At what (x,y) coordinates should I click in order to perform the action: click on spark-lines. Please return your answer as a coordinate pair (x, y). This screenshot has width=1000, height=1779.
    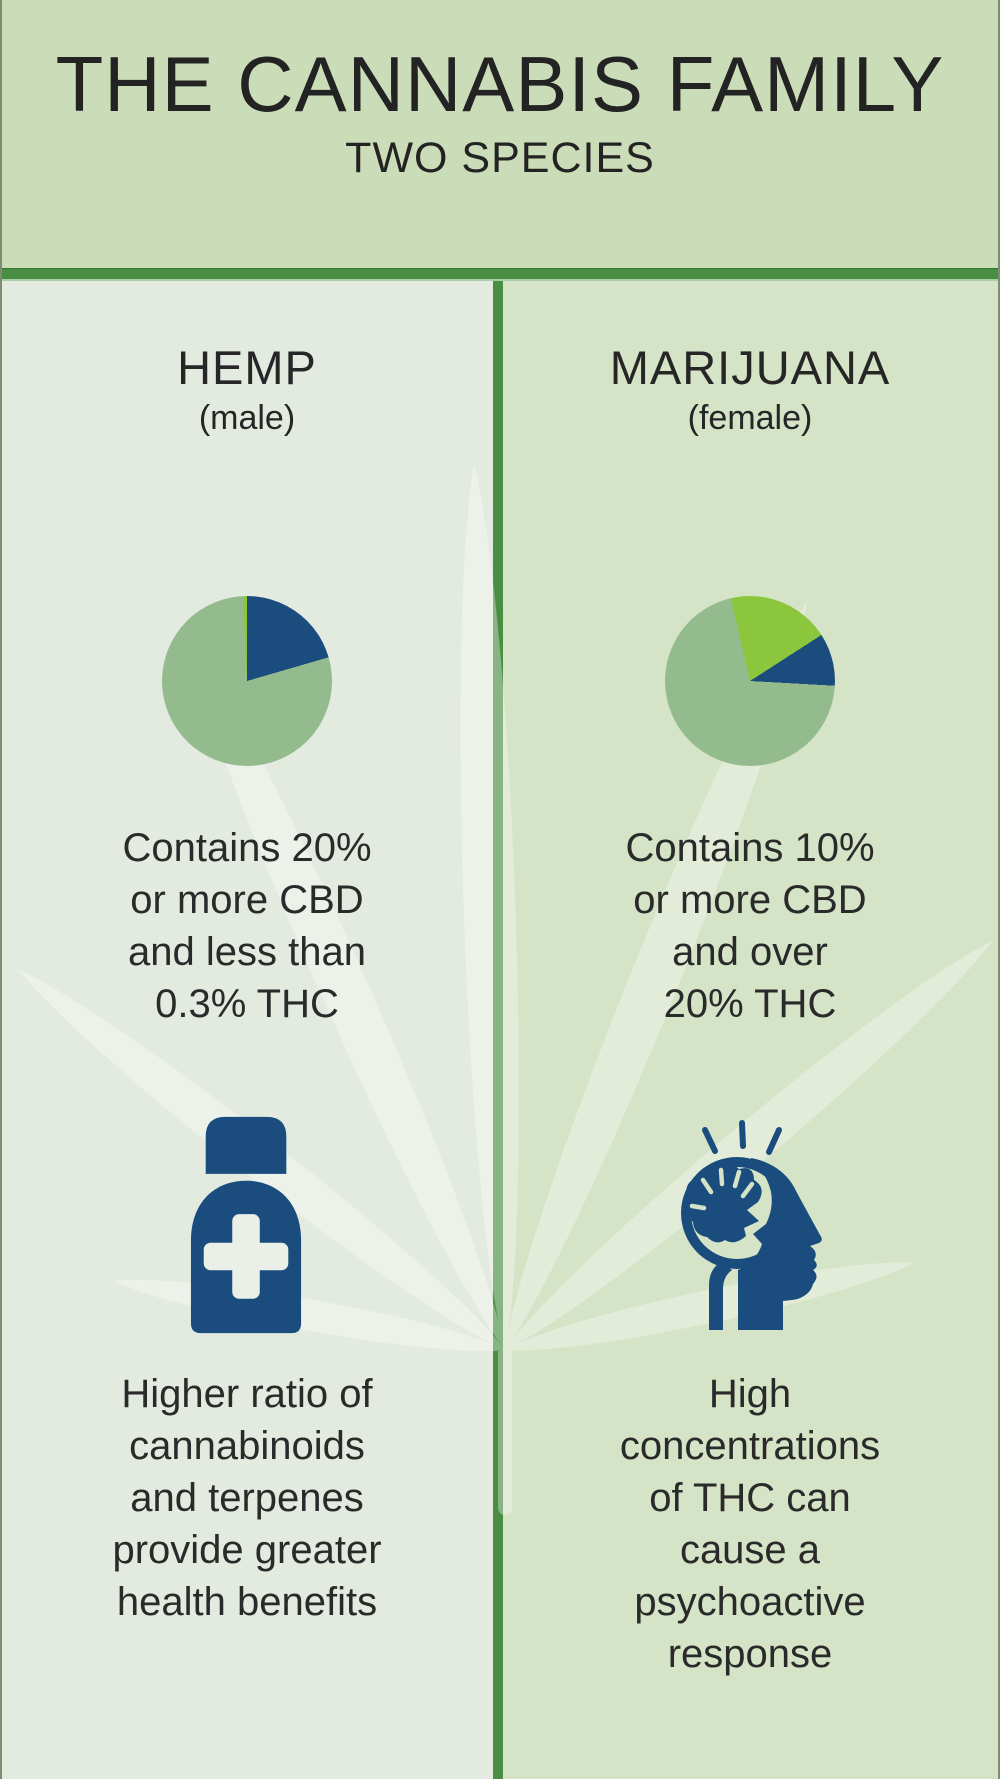
    Looking at the image, I should click on (742, 1137).